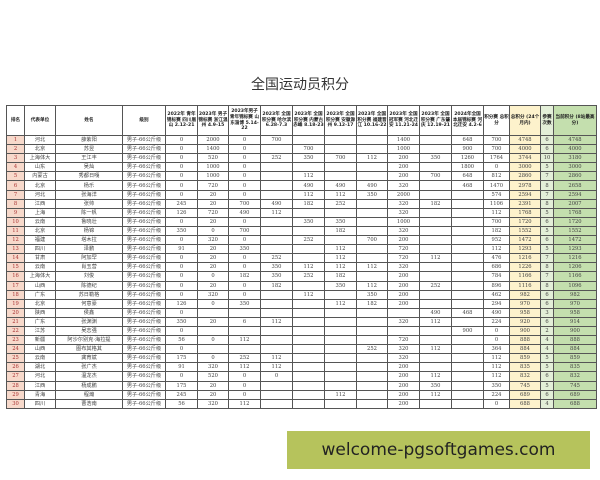  What do you see at coordinates (181, 212) in the screenshot?
I see `table-cell: 126` at bounding box center [181, 212].